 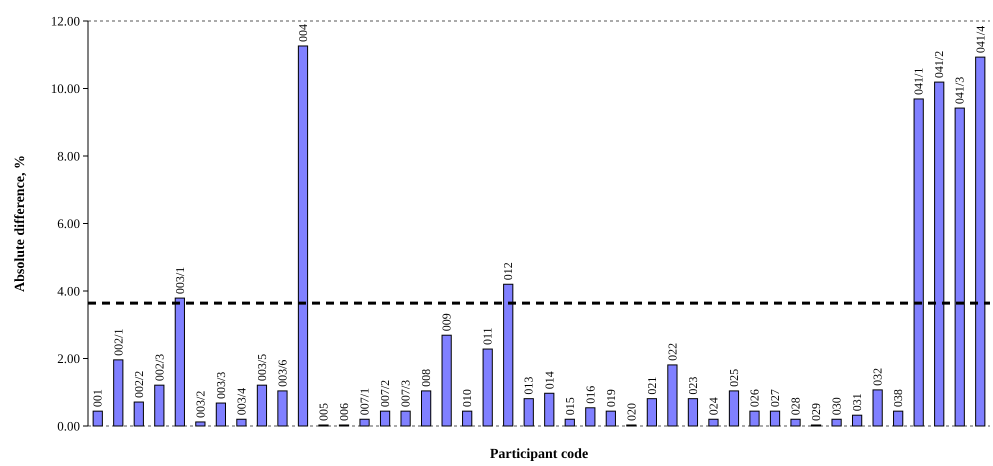 What do you see at coordinates (68, 156) in the screenshot?
I see `y-tick-label: 8.00` at bounding box center [68, 156].